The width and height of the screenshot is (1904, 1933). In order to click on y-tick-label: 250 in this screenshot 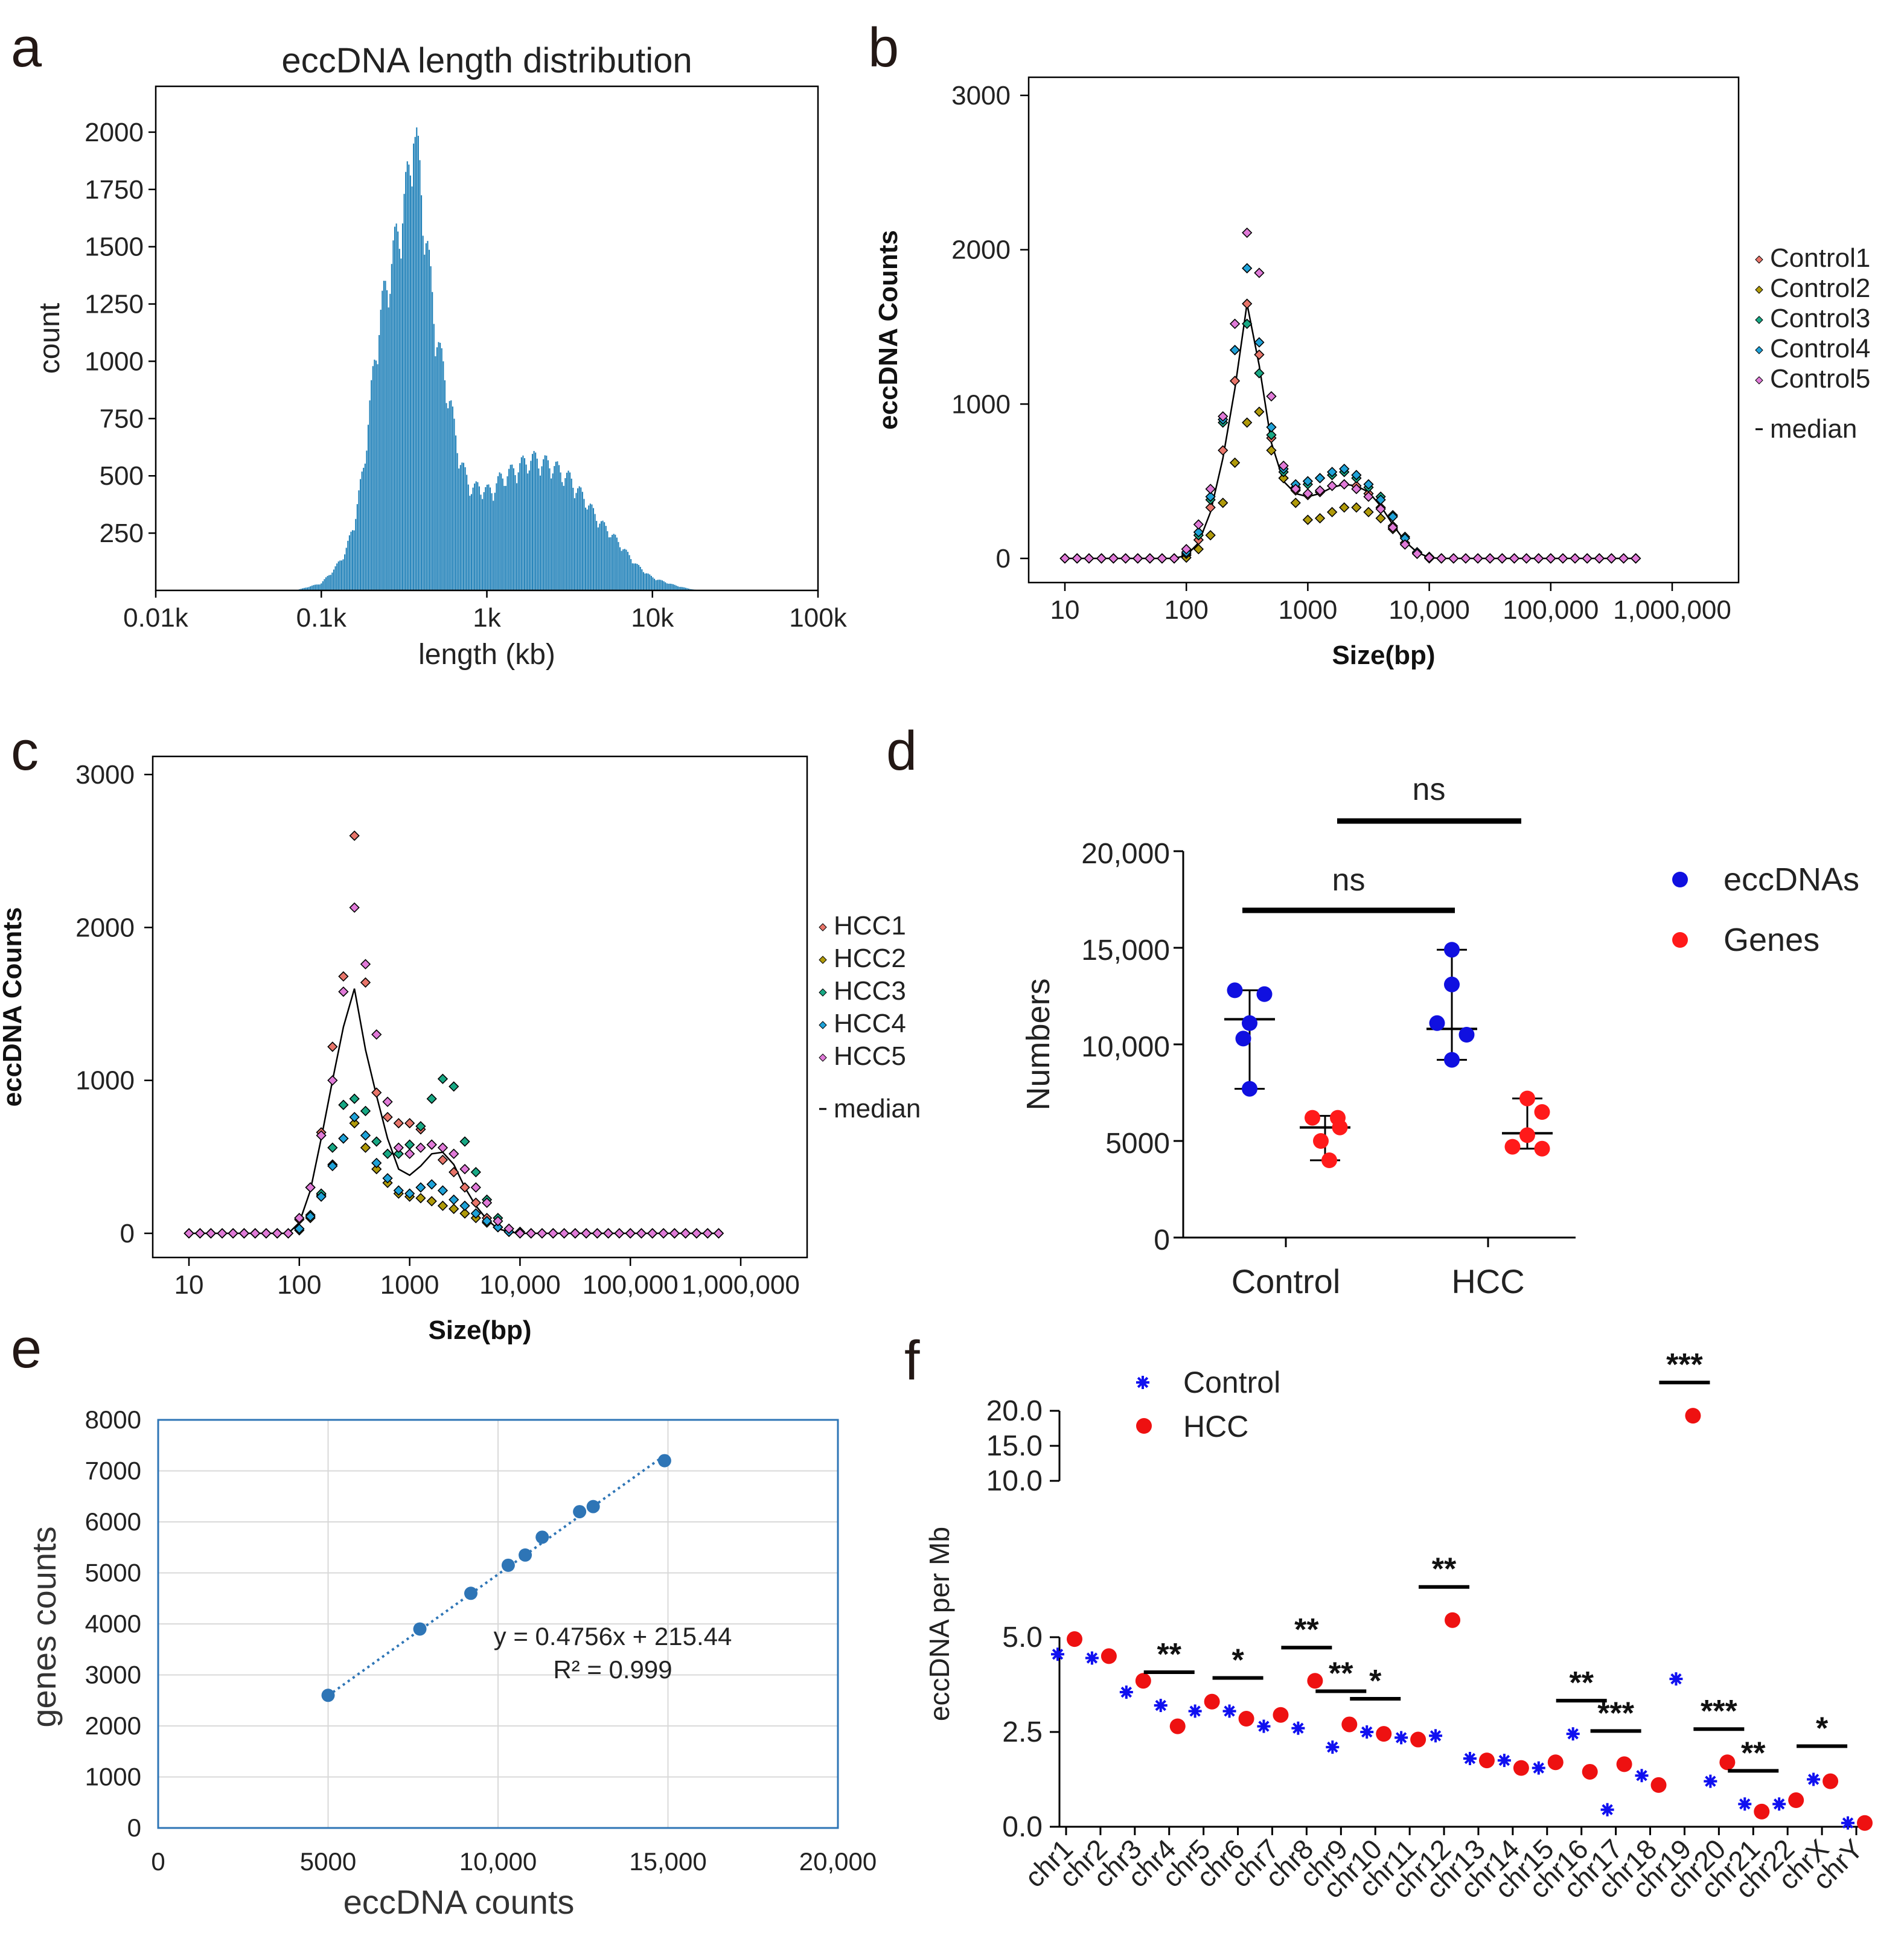, I will do `click(122, 534)`.